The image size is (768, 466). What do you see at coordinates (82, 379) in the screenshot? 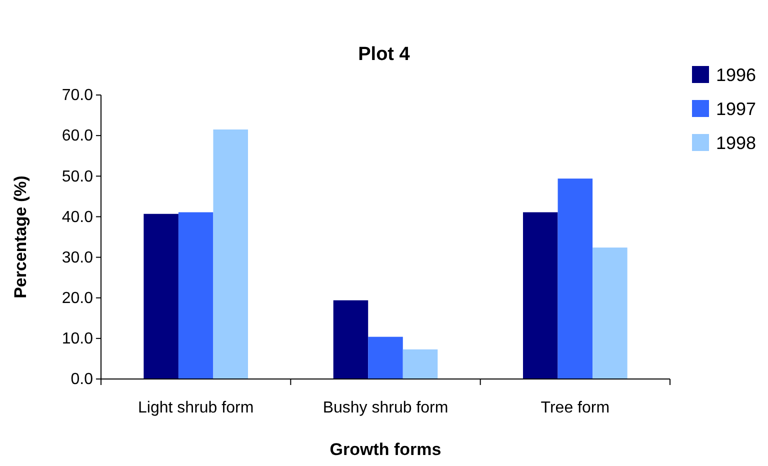
I see `y-tick-label: 0.0` at bounding box center [82, 379].